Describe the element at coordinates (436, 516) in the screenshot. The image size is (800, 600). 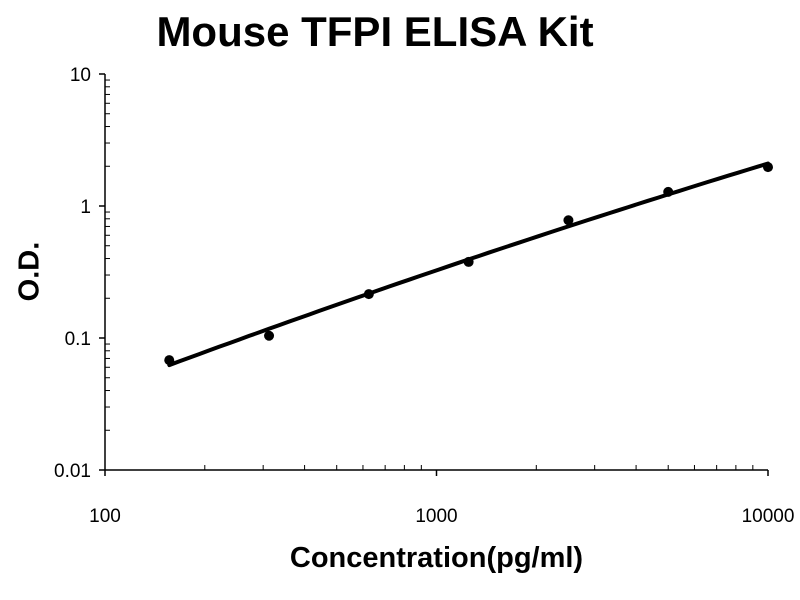
I see `x-tick-label: 1000` at that location.